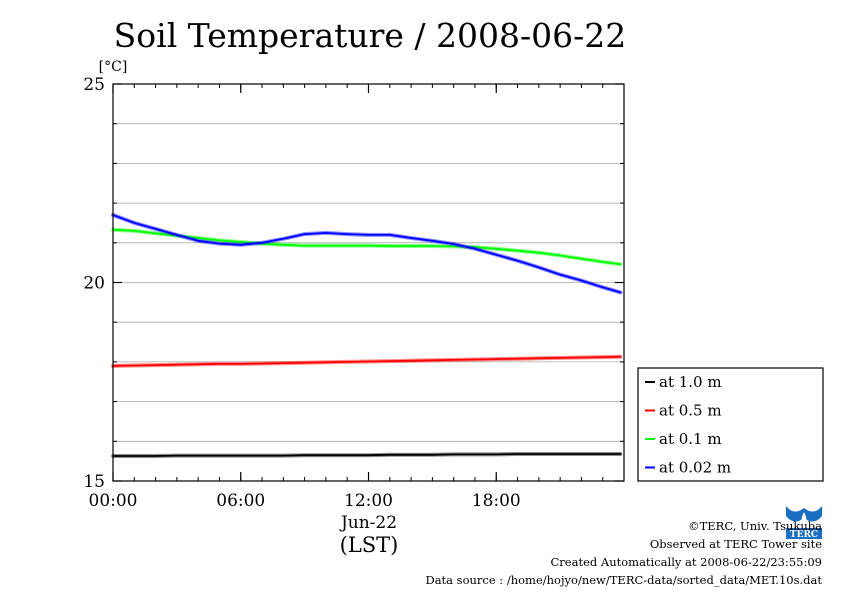  Describe the element at coordinates (695, 468) in the screenshot. I see `legend-label: at 0.02 m` at that location.